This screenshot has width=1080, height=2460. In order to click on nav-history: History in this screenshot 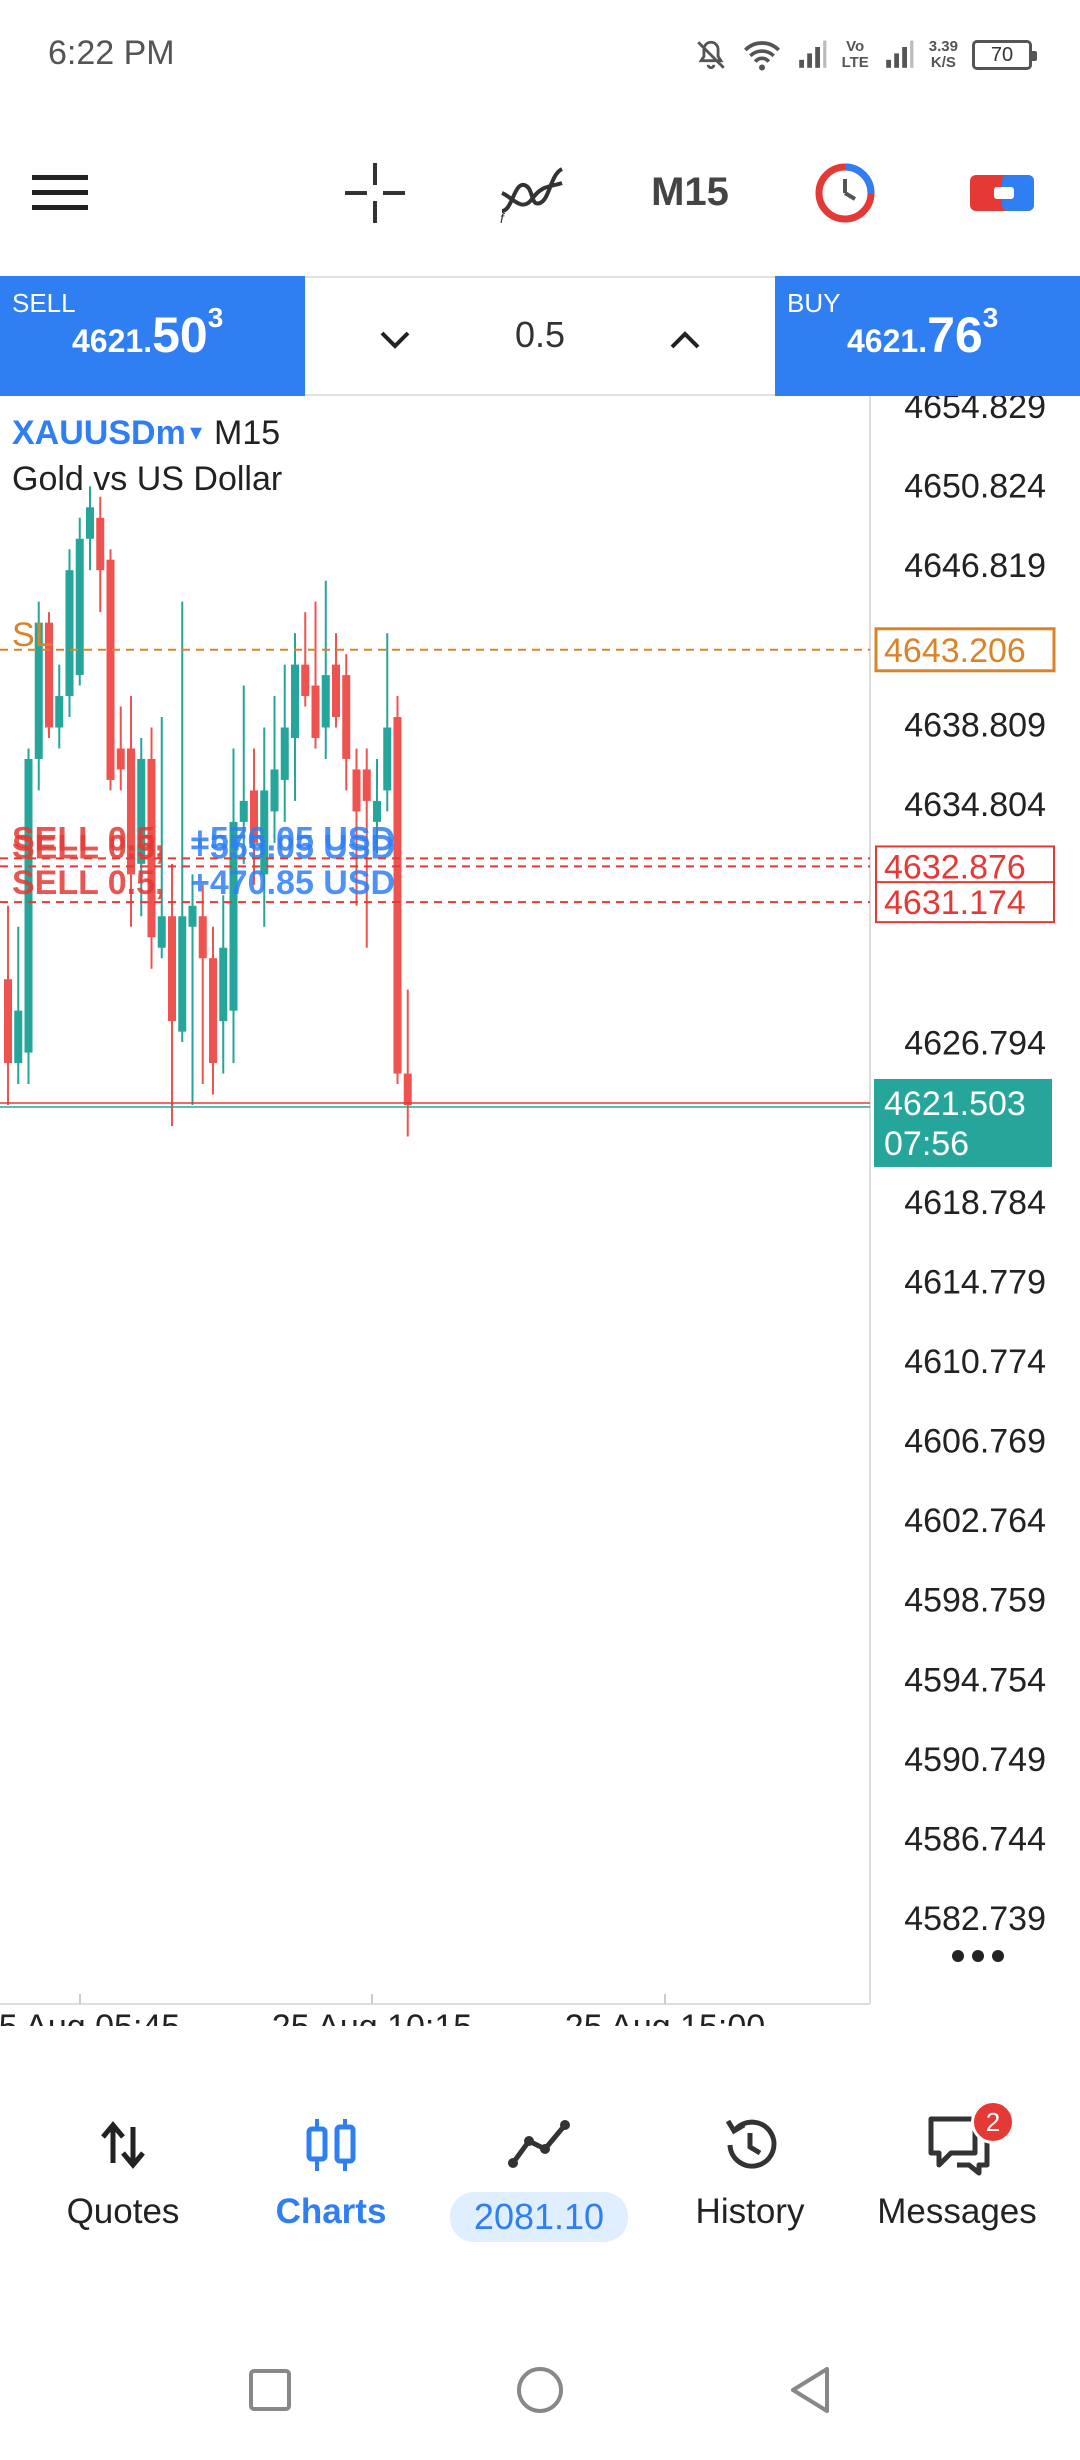, I will do `click(750, 2185)`.